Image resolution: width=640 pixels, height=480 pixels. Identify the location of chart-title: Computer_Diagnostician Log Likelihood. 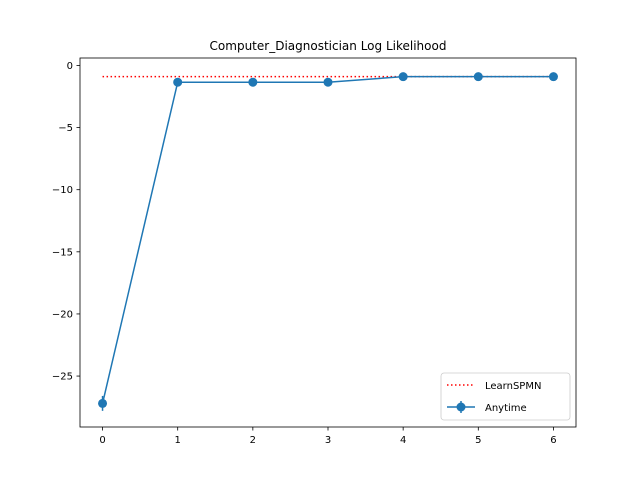
(328, 46).